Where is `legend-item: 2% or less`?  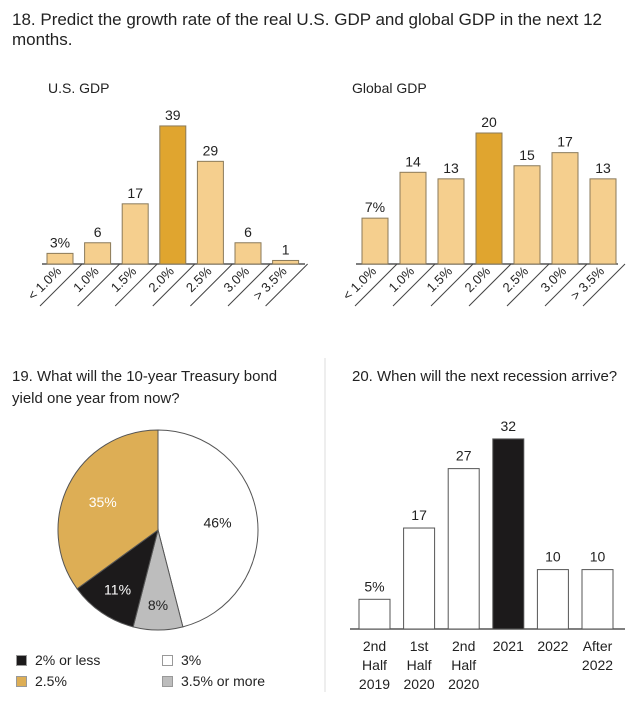
legend-item: 2% or less is located at coordinates (58, 660).